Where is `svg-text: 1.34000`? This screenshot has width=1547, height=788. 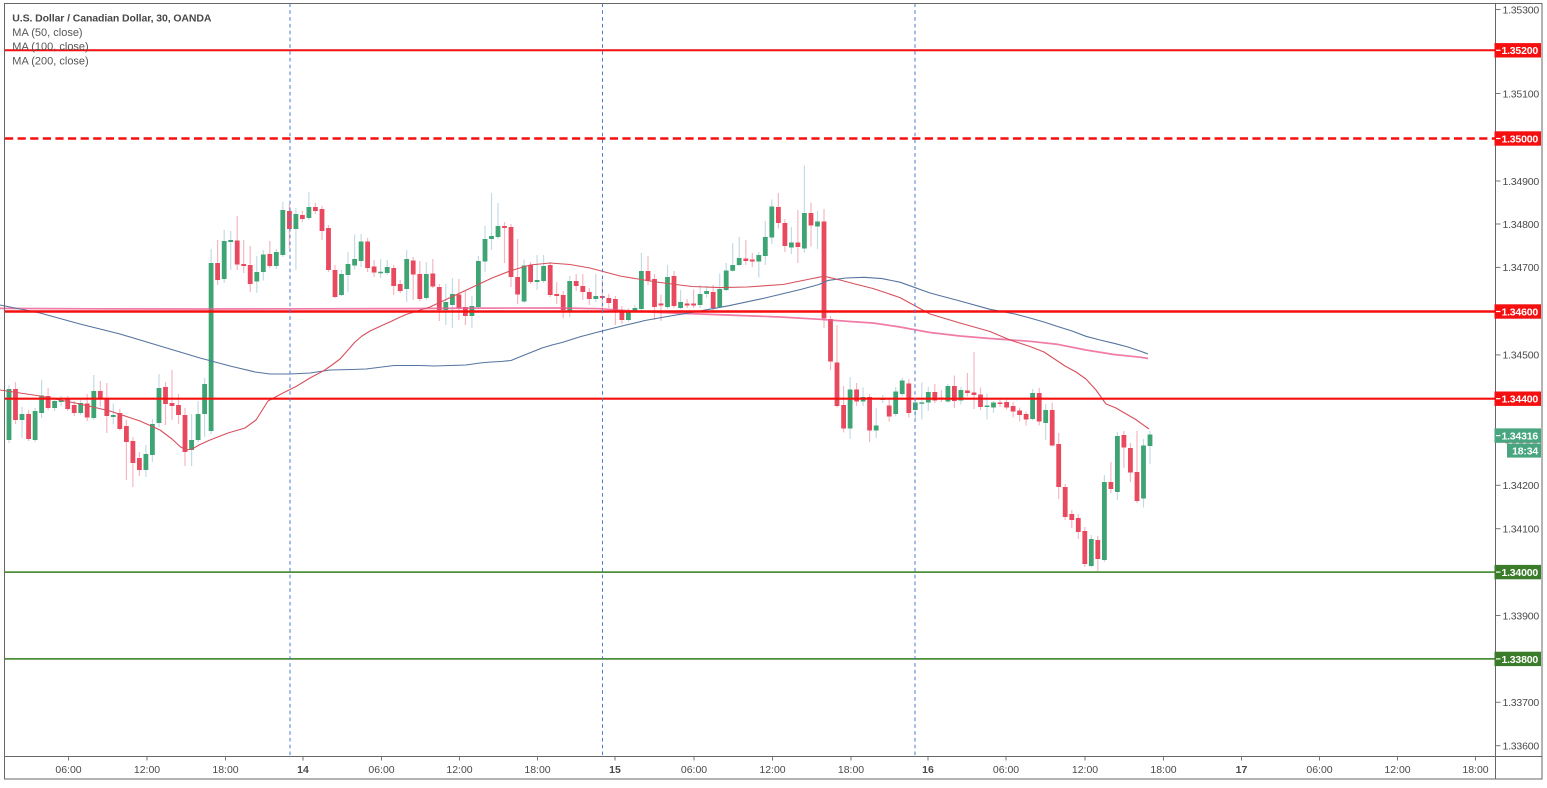
svg-text: 1.34000 is located at coordinates (1519, 573).